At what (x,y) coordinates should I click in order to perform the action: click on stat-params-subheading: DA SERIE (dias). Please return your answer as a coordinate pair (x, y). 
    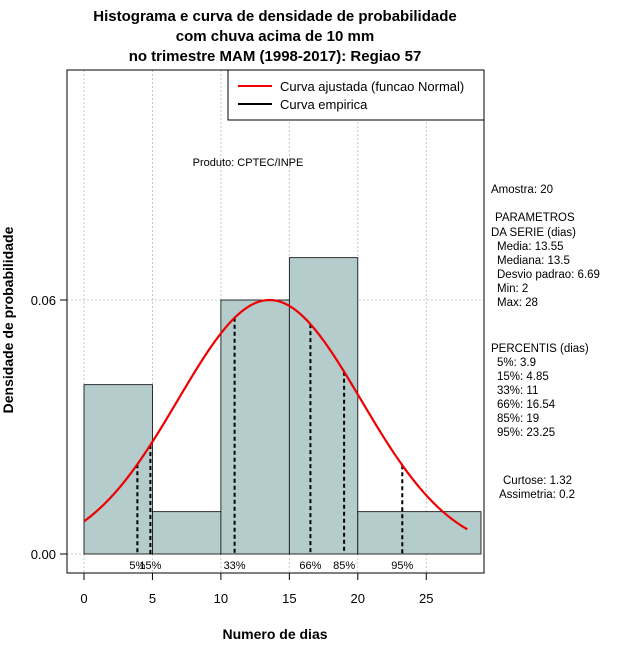
    Looking at the image, I should click on (533, 233).